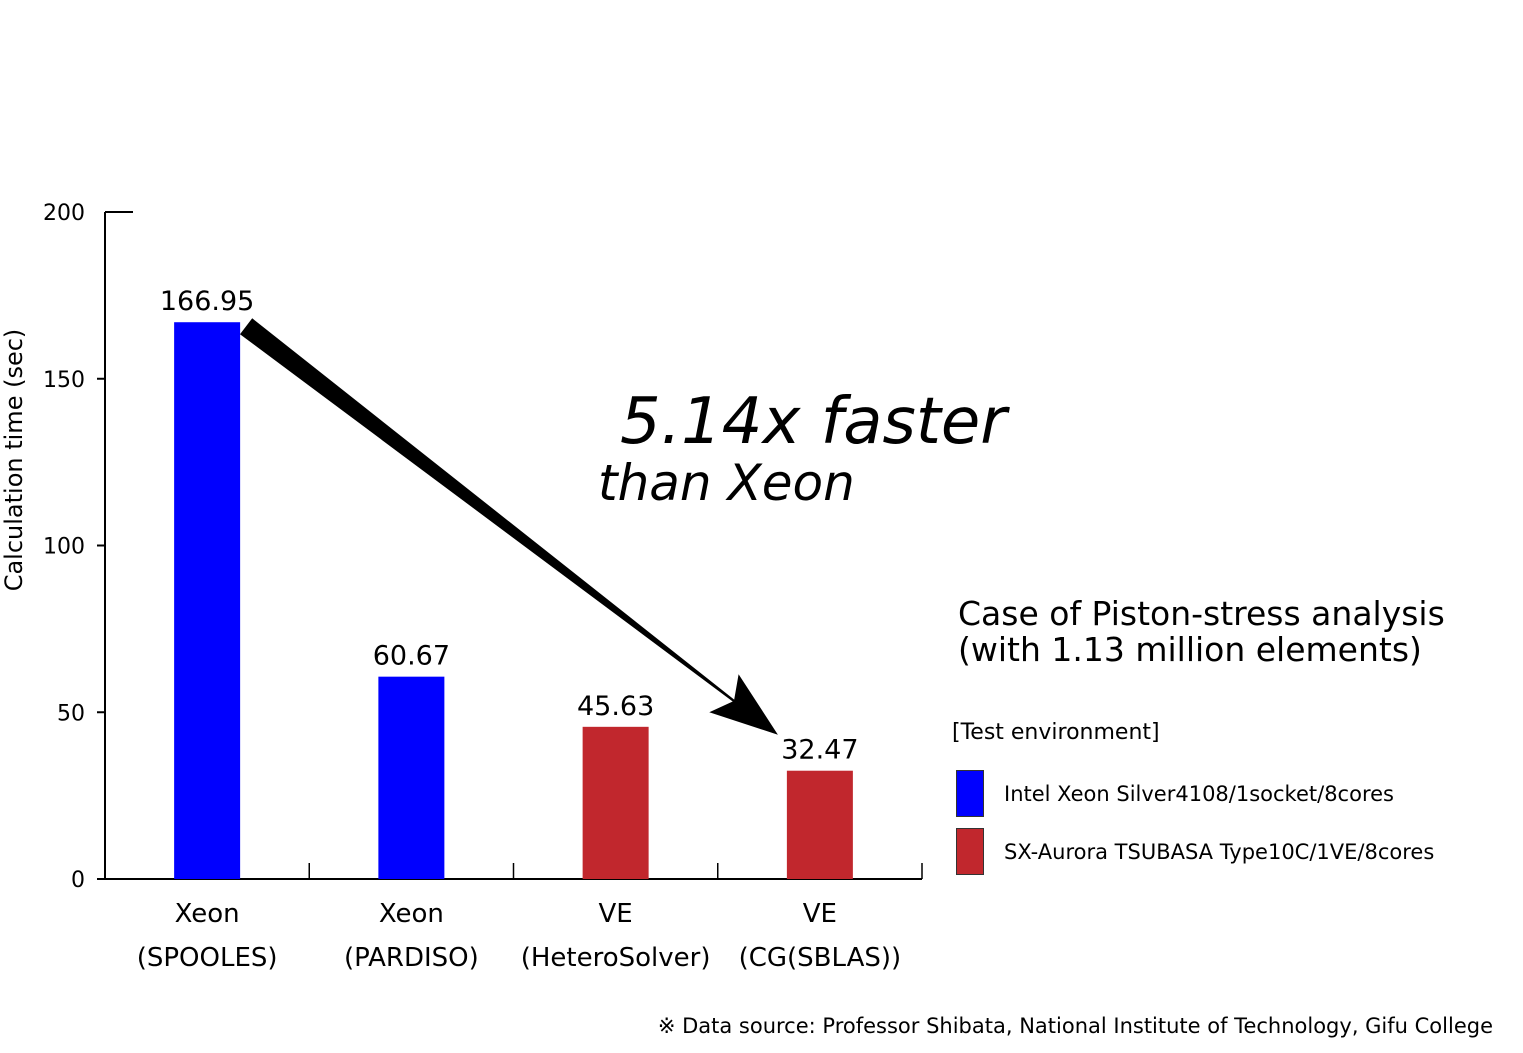 The width and height of the screenshot is (1523, 1053). Describe the element at coordinates (14, 460) in the screenshot. I see `y-axis-label: Calculation time (sec)` at that location.